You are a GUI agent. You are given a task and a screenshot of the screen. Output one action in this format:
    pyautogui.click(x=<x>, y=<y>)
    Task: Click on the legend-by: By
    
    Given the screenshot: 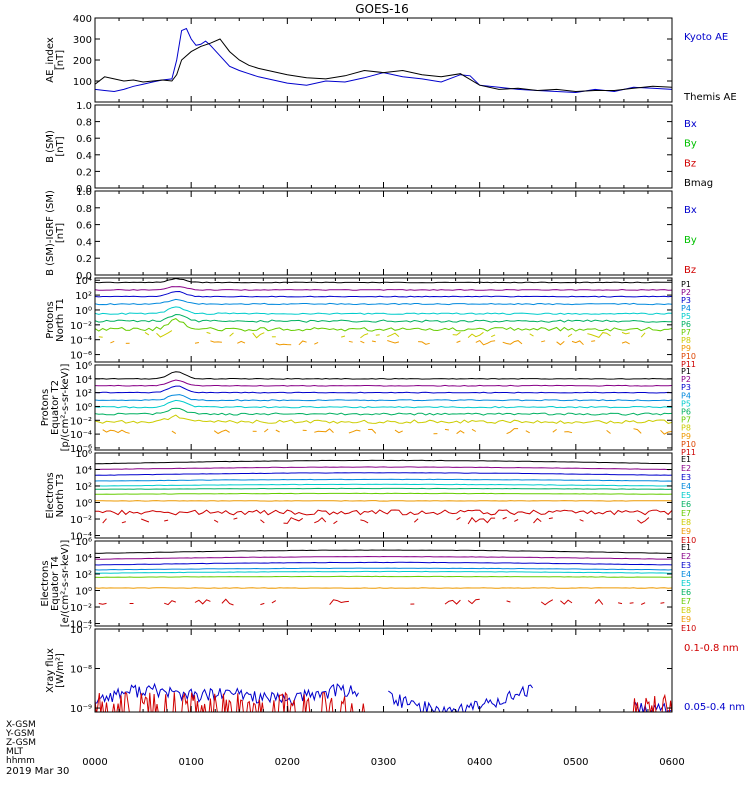 What is the action you would take?
    pyautogui.click(x=690, y=144)
    